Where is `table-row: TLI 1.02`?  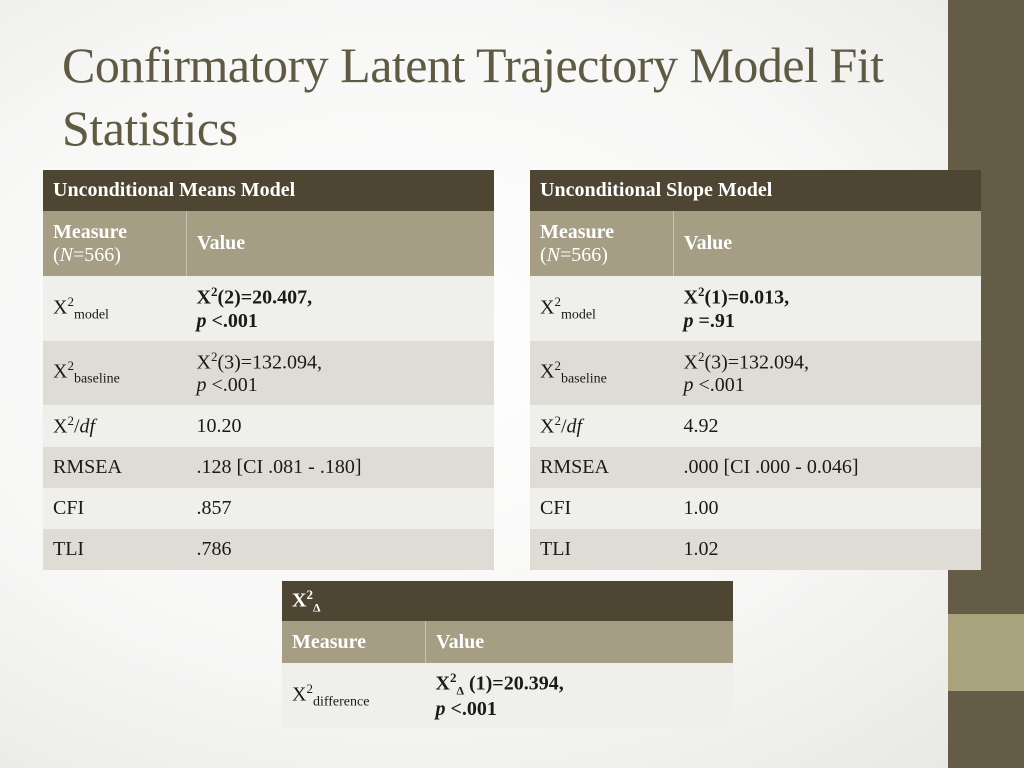
table-row: TLI 1.02 is located at coordinates (755, 549).